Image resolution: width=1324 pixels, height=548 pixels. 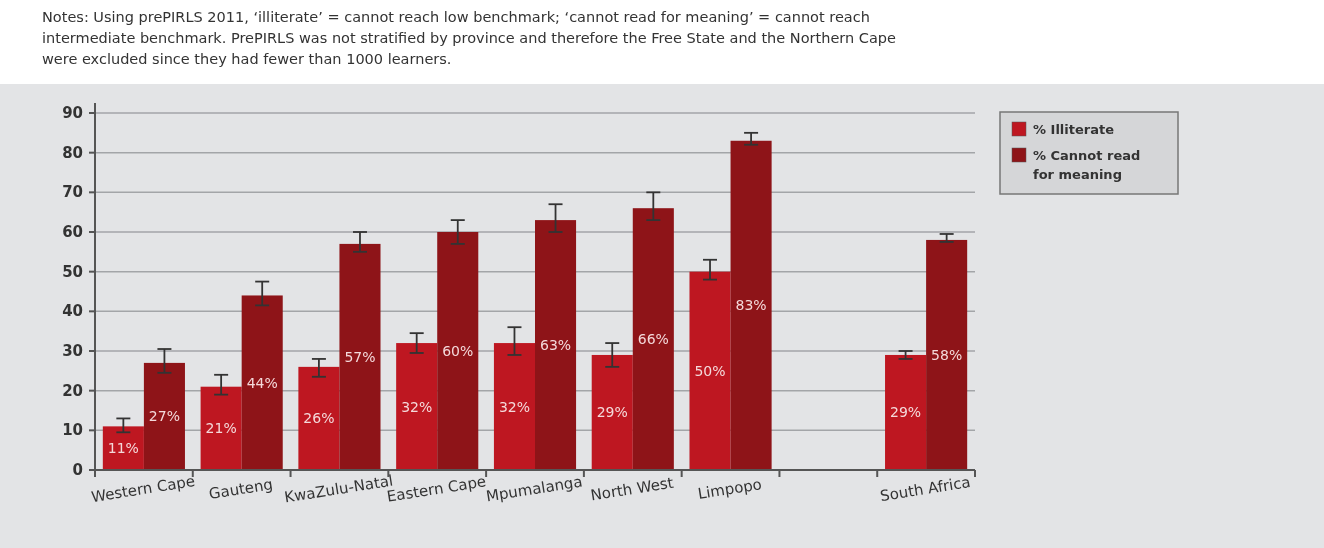 What do you see at coordinates (1074, 129) in the screenshot?
I see `legend-label: % Illiterate` at bounding box center [1074, 129].